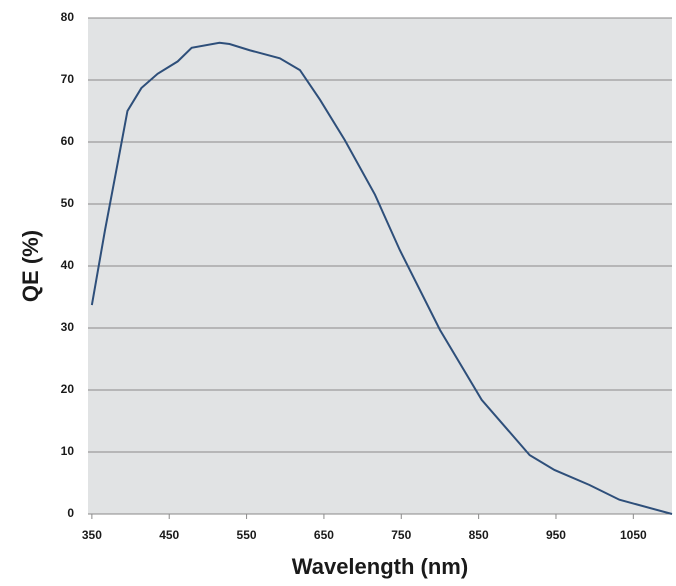 The height and width of the screenshot is (586, 676). What do you see at coordinates (556, 535) in the screenshot?
I see `x-tick-label: 950` at bounding box center [556, 535].